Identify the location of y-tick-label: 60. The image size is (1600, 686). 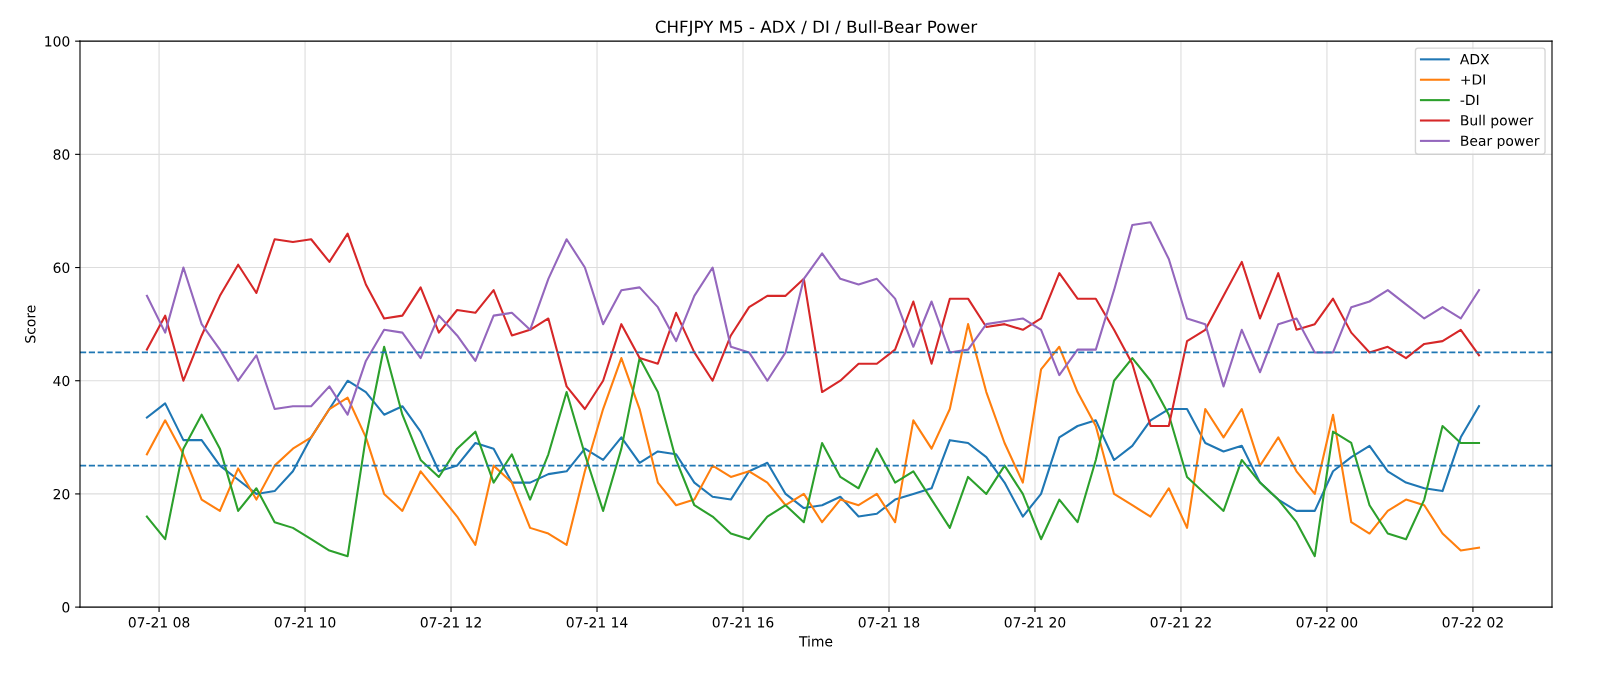
(61, 268).